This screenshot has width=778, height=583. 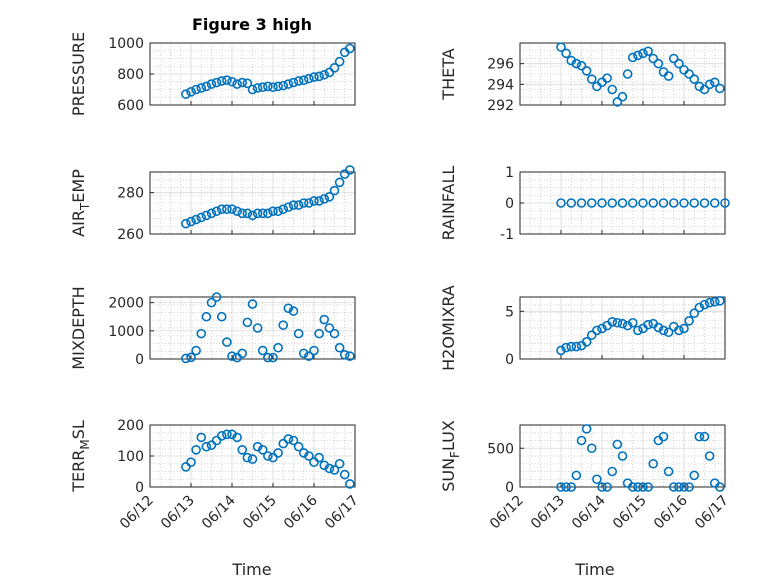 What do you see at coordinates (500, 449) in the screenshot?
I see `y-tick-label: 500` at bounding box center [500, 449].